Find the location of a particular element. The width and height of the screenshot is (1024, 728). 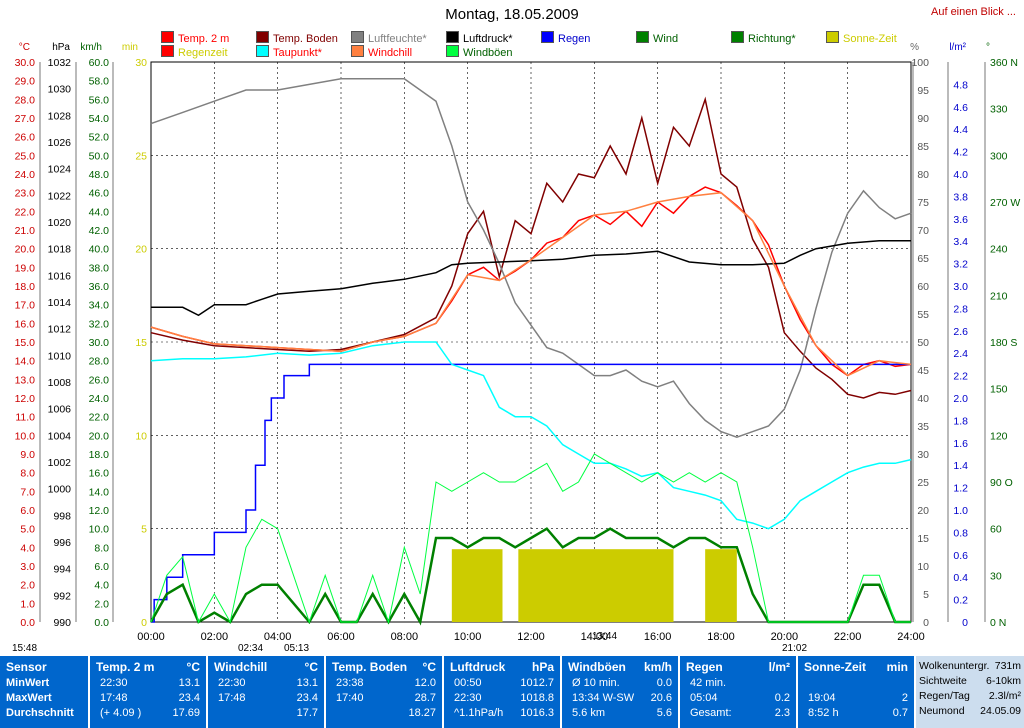

stats-row: 22:30 13.1 is located at coordinates (148, 683).